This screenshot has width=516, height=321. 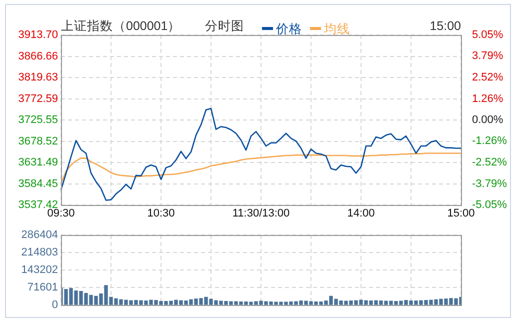 I want to click on legend-label: 价格, so click(x=289, y=29).